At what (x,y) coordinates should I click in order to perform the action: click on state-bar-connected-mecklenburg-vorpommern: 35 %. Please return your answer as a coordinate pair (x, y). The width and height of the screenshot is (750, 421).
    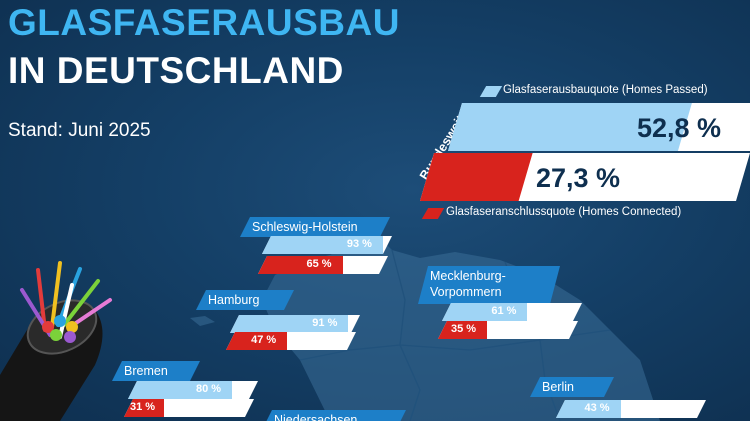
    Looking at the image, I should click on (508, 330).